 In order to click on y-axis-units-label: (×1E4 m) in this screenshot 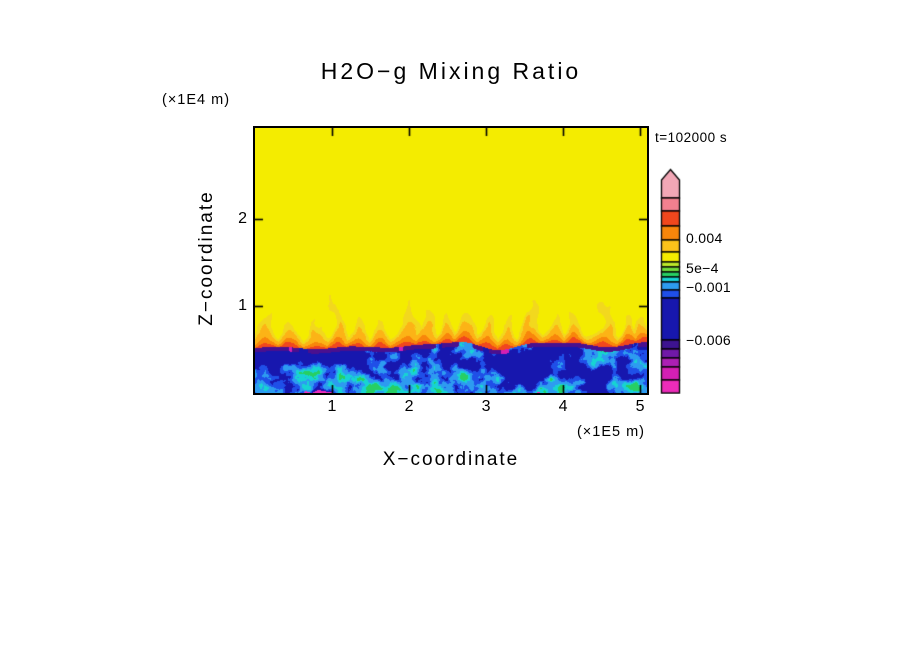, I will do `click(196, 100)`.